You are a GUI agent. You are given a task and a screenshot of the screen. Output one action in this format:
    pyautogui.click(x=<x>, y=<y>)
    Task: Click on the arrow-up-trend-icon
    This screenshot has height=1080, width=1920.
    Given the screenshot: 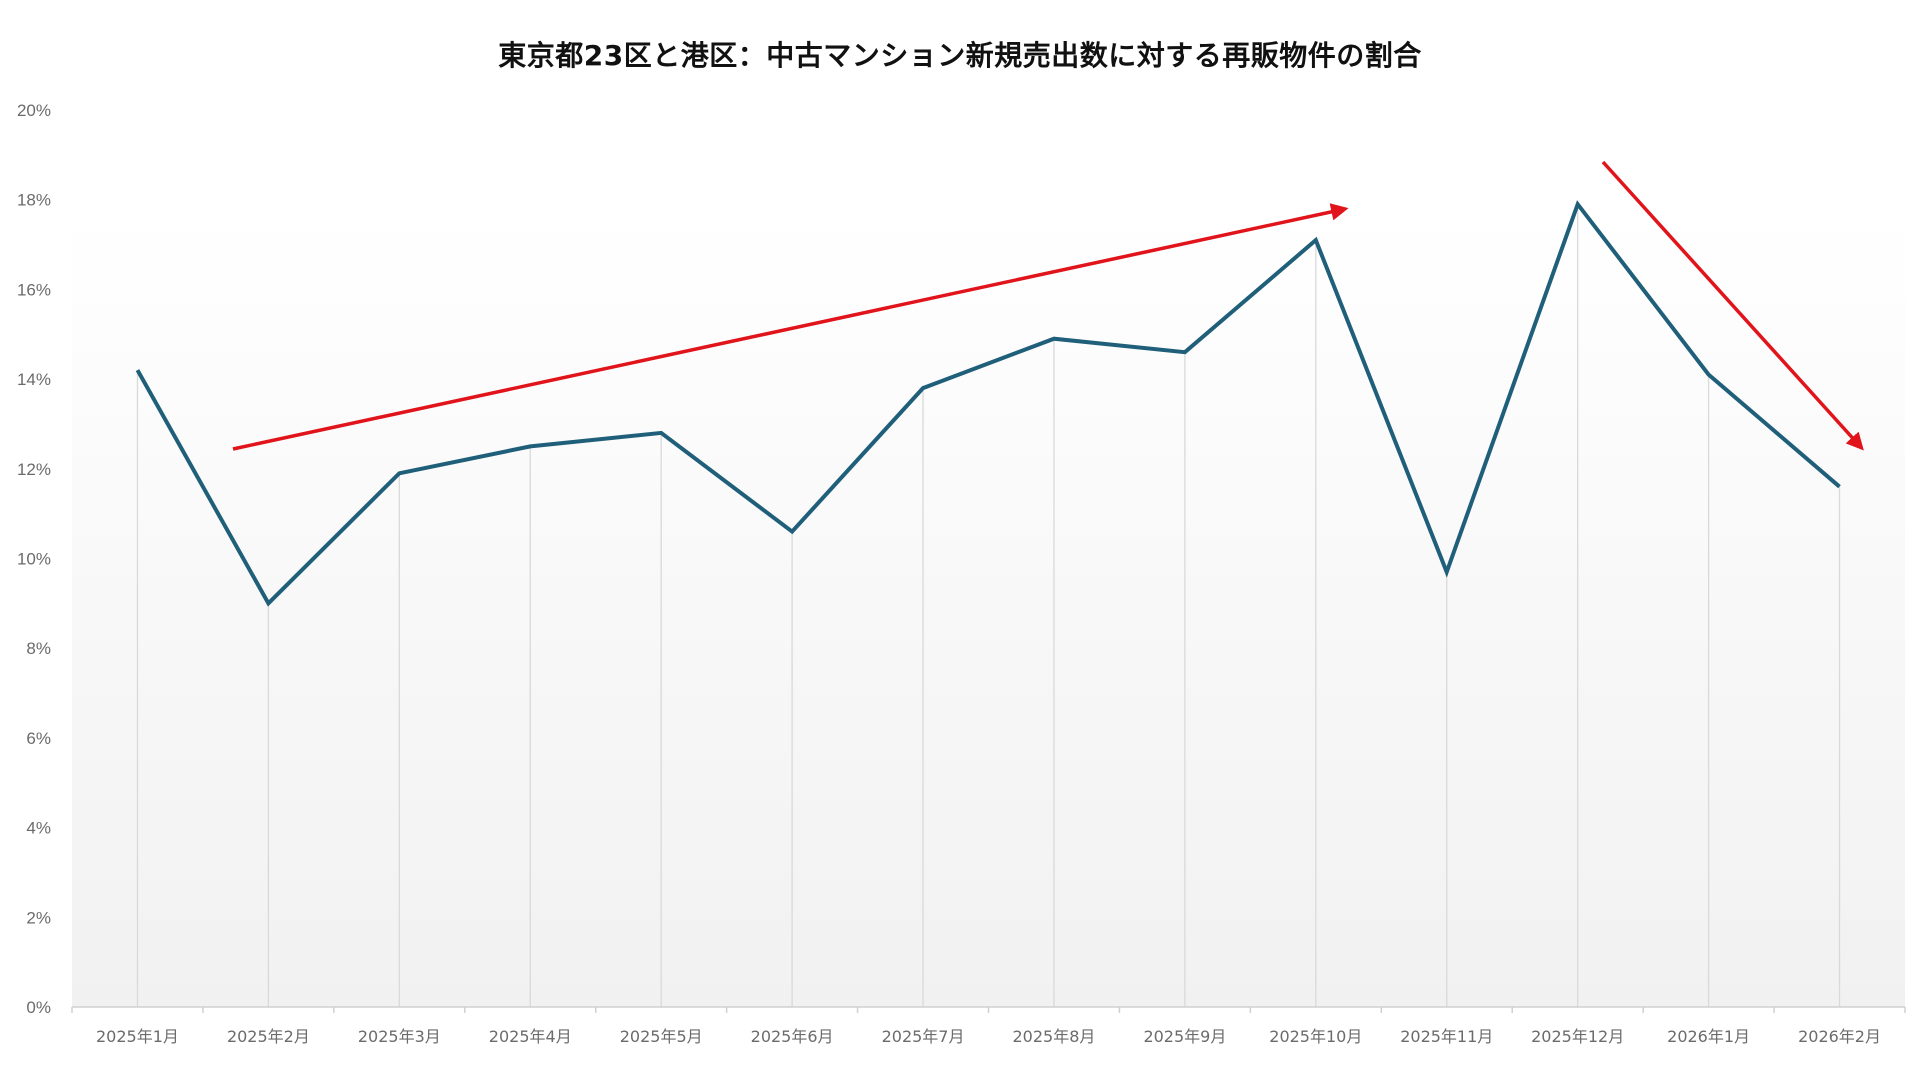 What is the action you would take?
    pyautogui.click(x=790, y=327)
    